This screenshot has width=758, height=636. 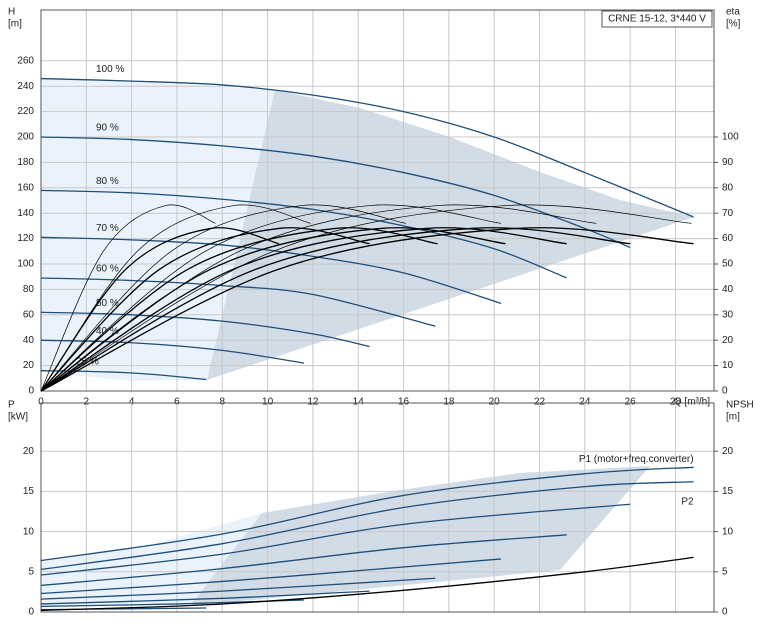 I want to click on range-dark, so click(x=420, y=536).